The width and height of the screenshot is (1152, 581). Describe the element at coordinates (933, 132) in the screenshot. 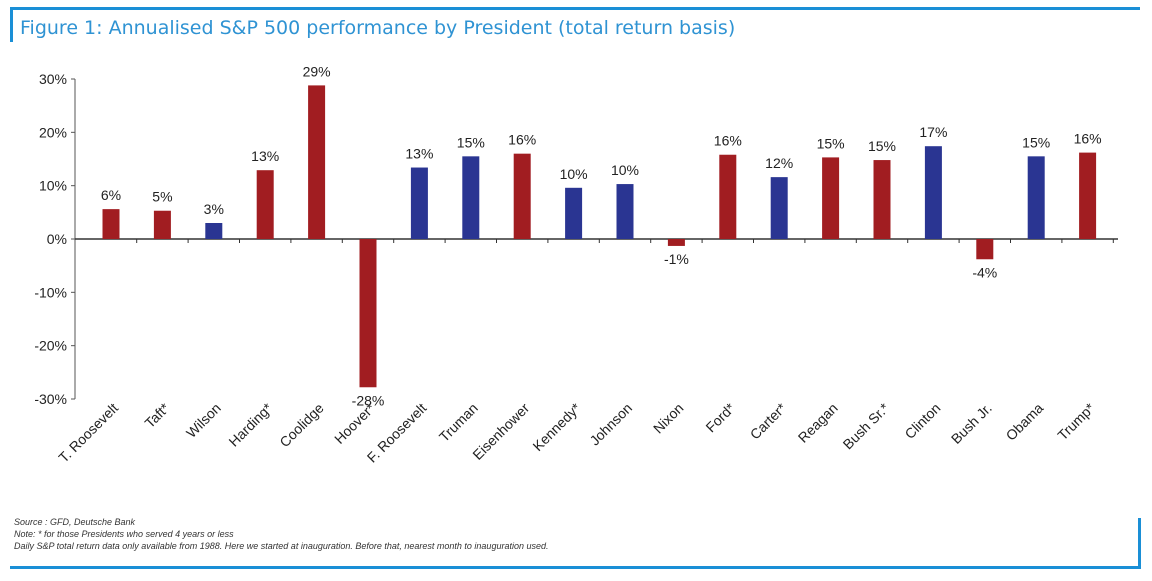

I see `data-label: 17%` at that location.